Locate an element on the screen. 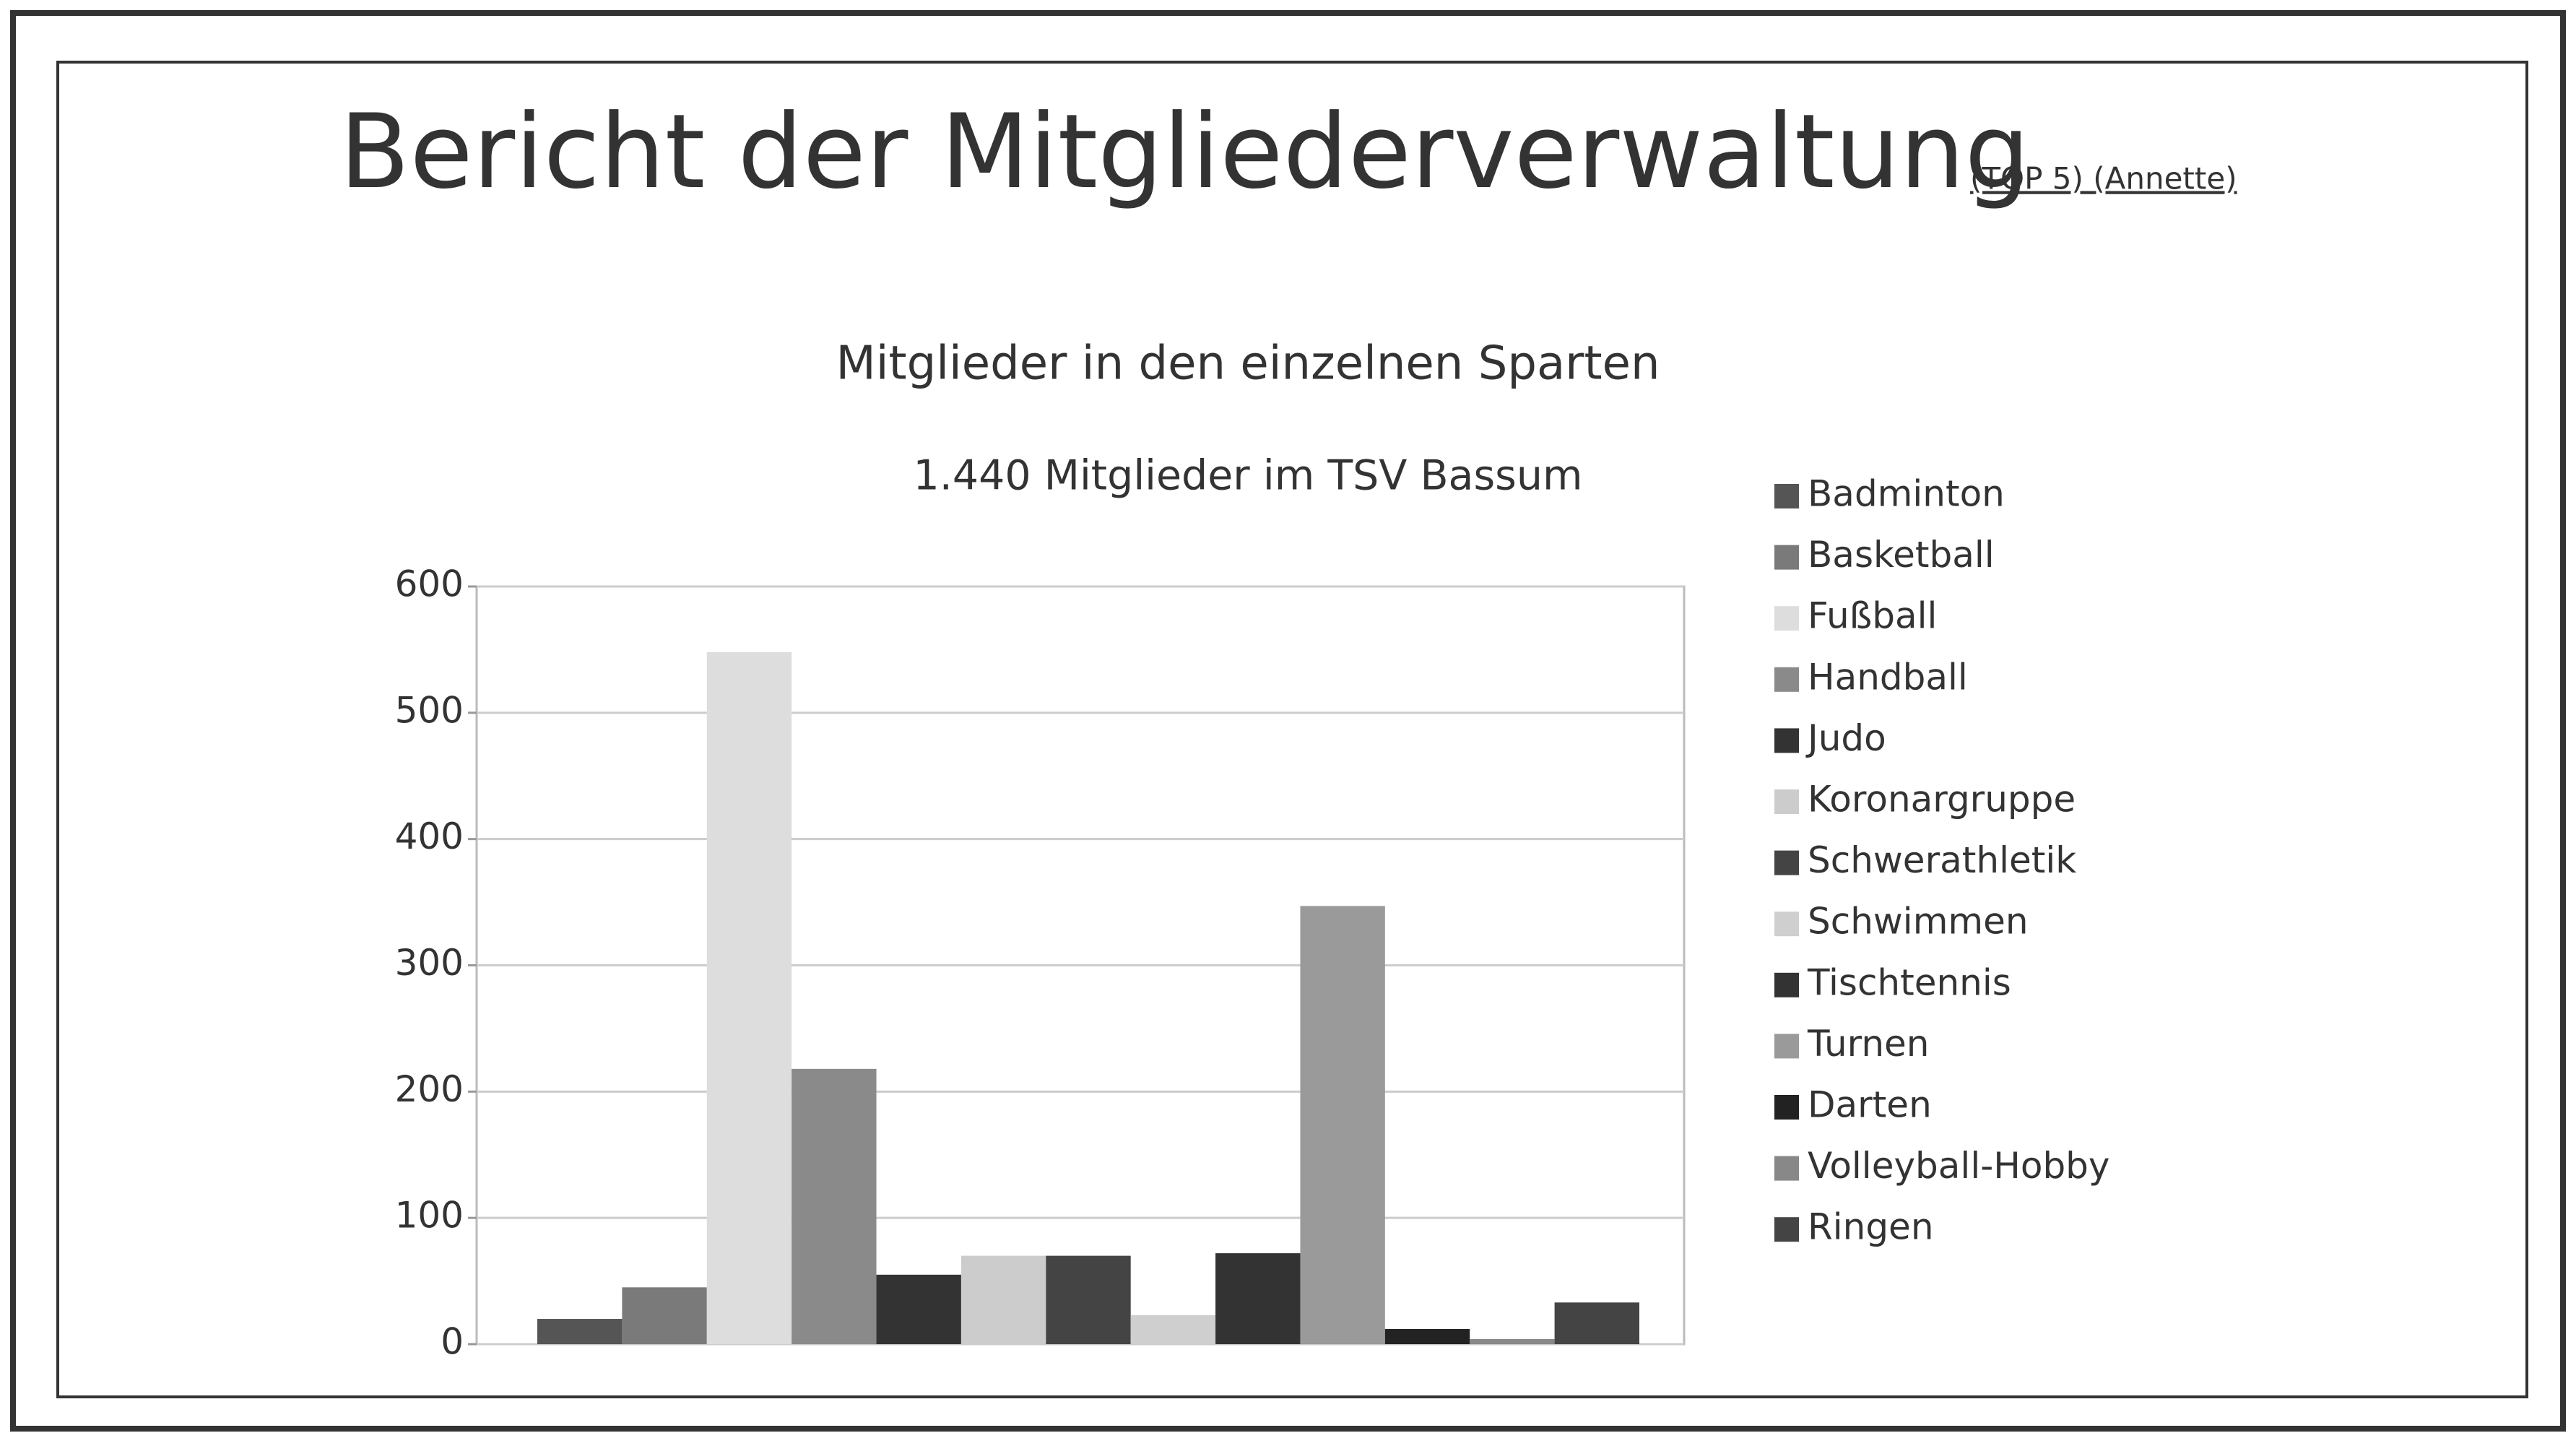  legend-label: Schwimmen is located at coordinates (1918, 922).